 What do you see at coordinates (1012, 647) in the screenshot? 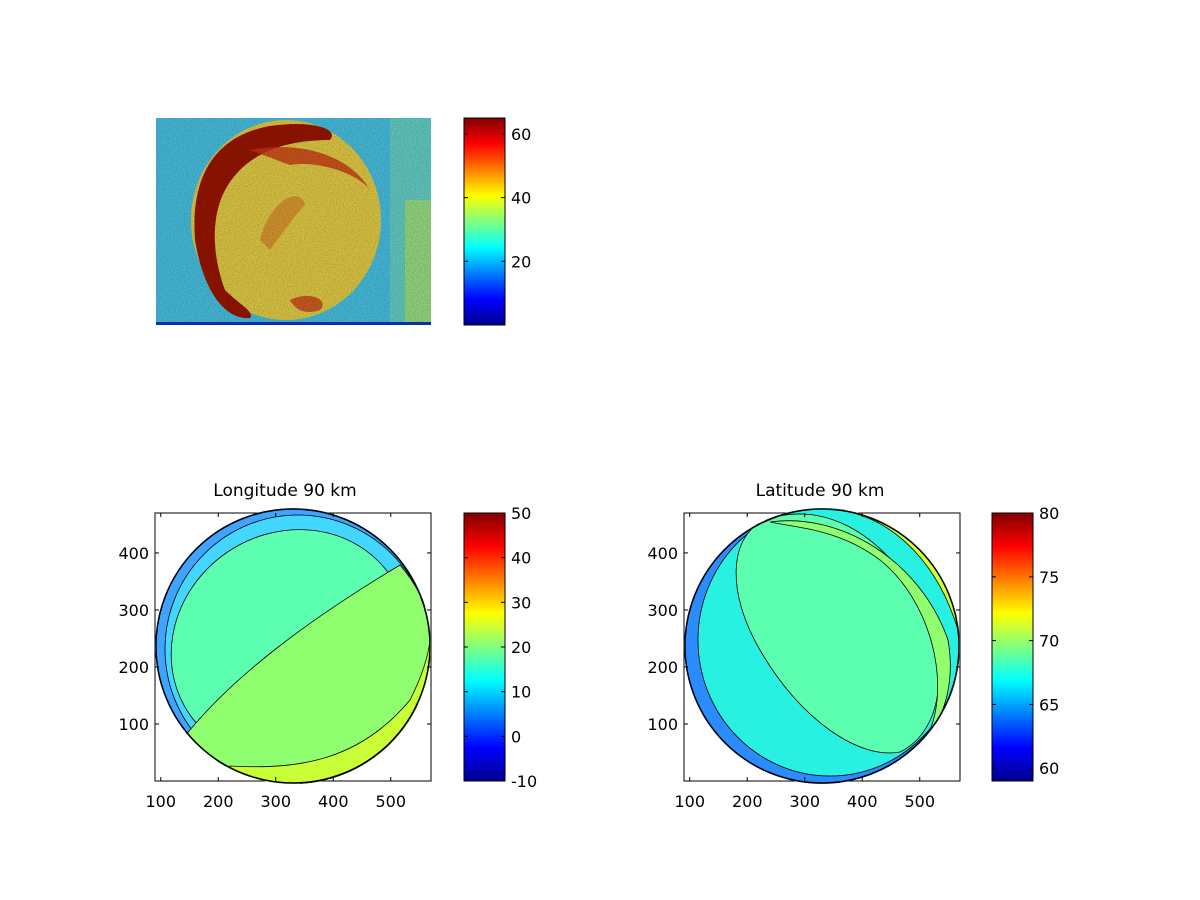
I see `latitude-colorbar` at bounding box center [1012, 647].